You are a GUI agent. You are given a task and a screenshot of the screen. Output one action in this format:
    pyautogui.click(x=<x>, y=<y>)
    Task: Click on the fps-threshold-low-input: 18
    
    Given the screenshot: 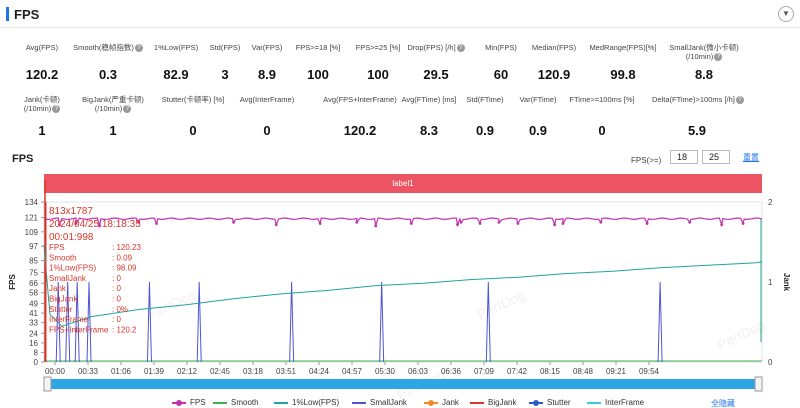 What is the action you would take?
    pyautogui.click(x=684, y=157)
    